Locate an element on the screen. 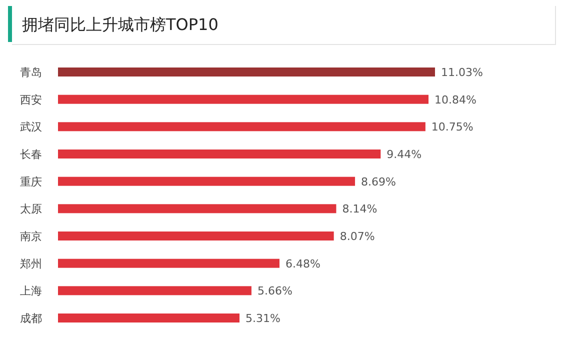 The width and height of the screenshot is (561, 343). data-label: 8.07% is located at coordinates (357, 236).